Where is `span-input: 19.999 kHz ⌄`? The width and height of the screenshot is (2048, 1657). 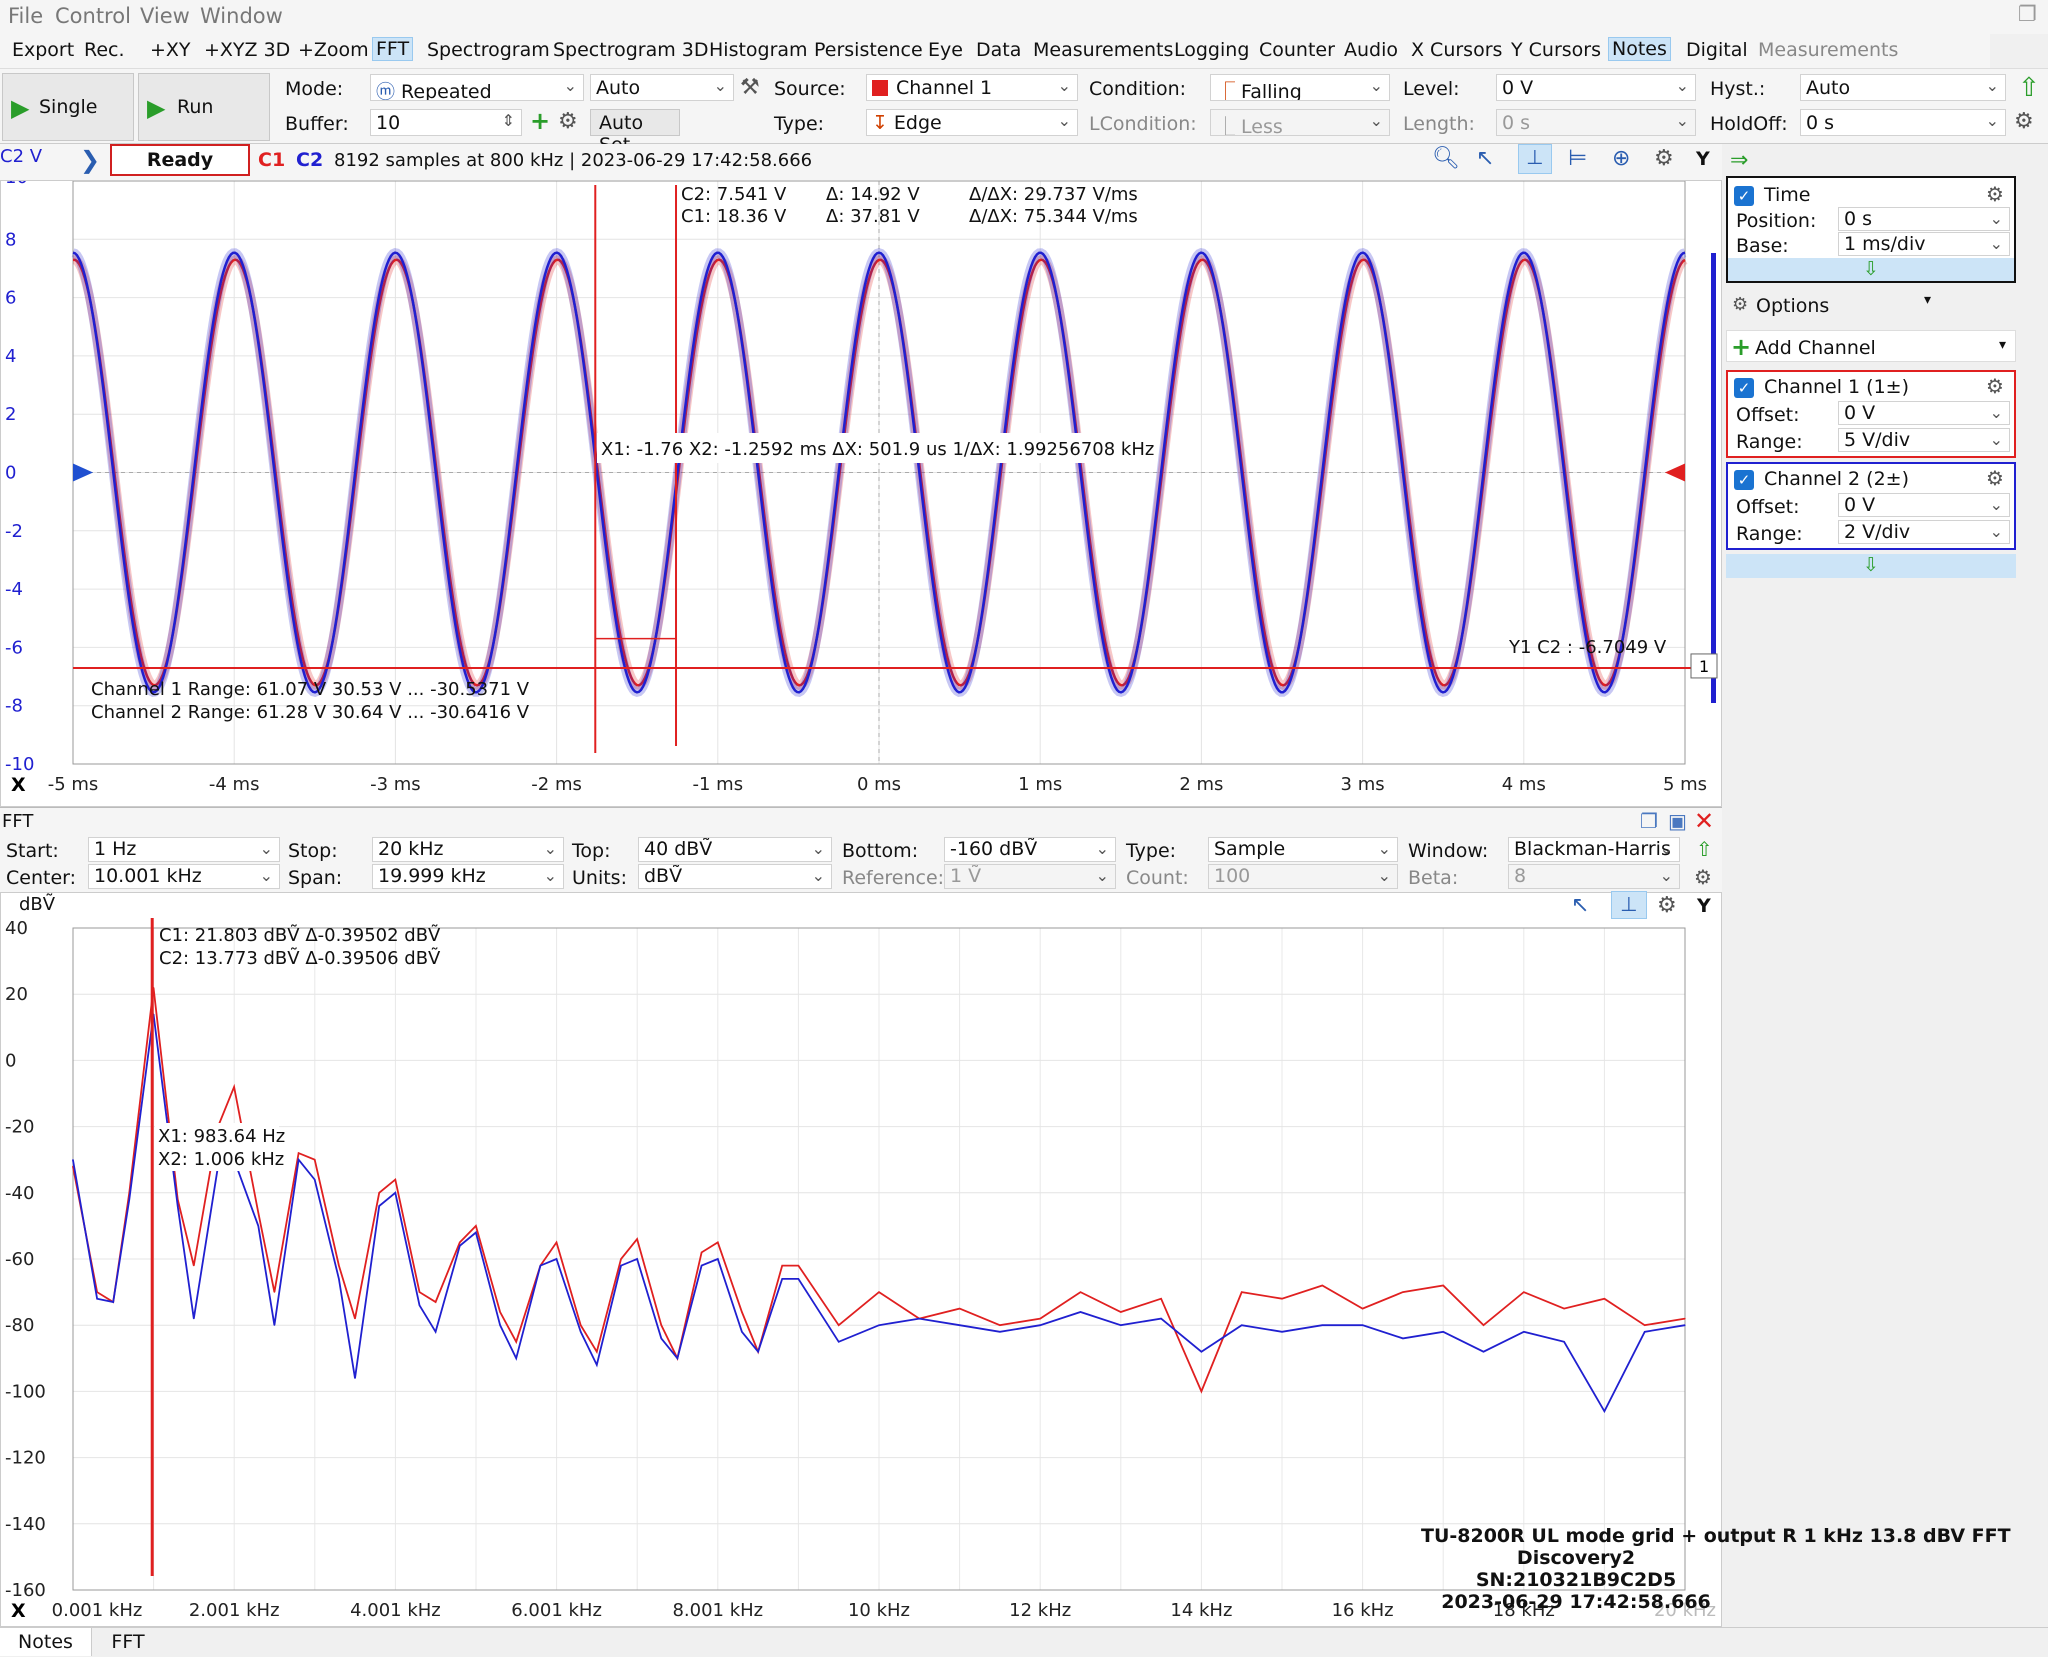 span-input: 19.999 kHz ⌄ is located at coordinates (468, 876).